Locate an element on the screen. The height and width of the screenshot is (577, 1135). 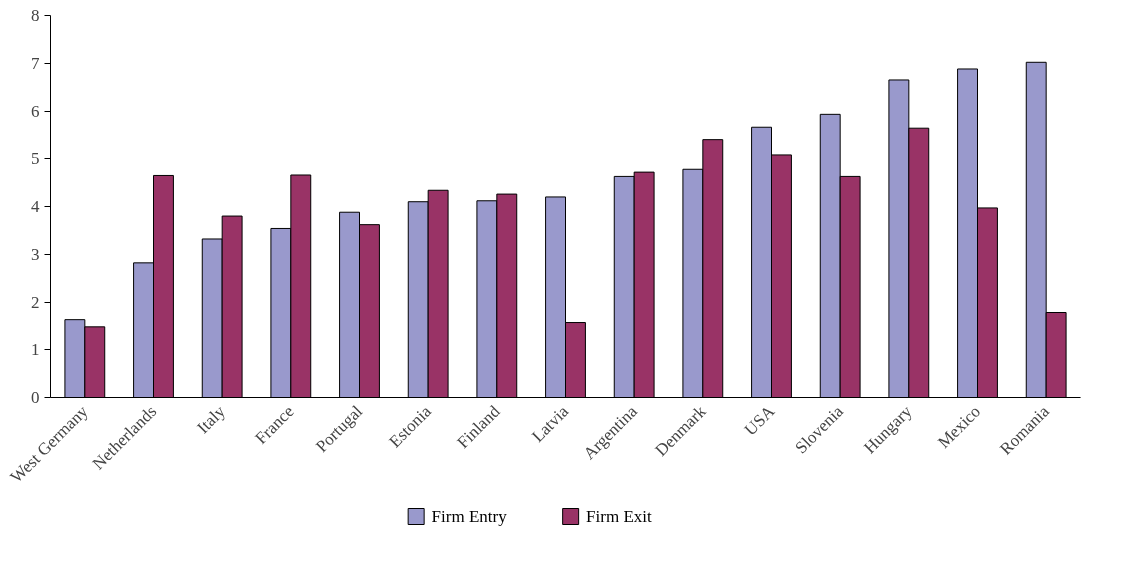
y-tick-label: 5 is located at coordinates (35, 159).